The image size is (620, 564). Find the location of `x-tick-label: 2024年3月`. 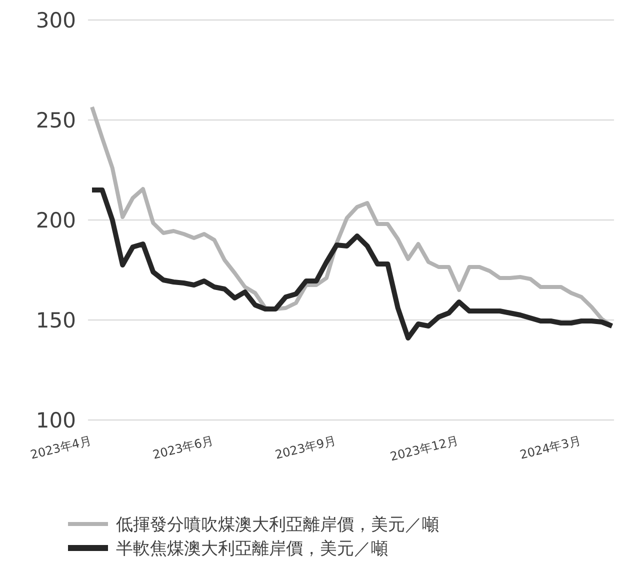

x-tick-label: 2024年3月 is located at coordinates (550, 447).